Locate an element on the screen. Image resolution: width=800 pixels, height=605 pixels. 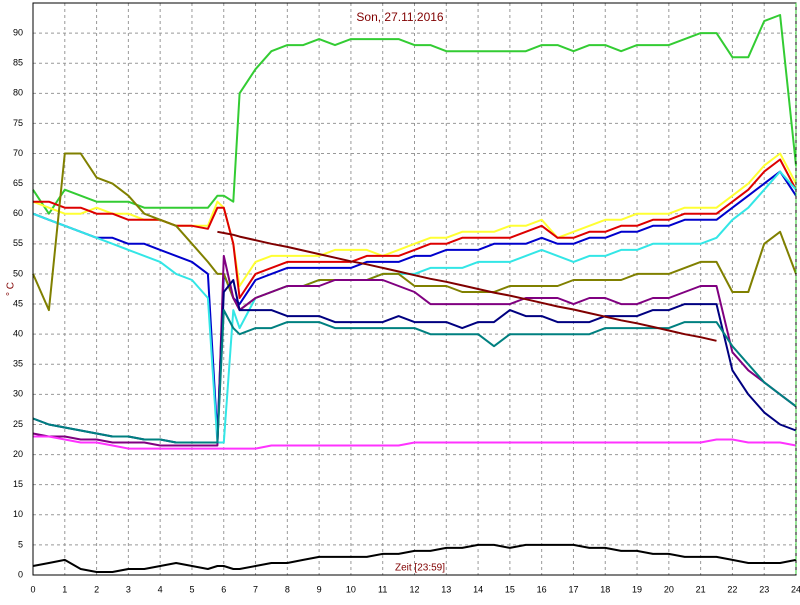
x-tick-label: 7 is located at coordinates (255, 589).